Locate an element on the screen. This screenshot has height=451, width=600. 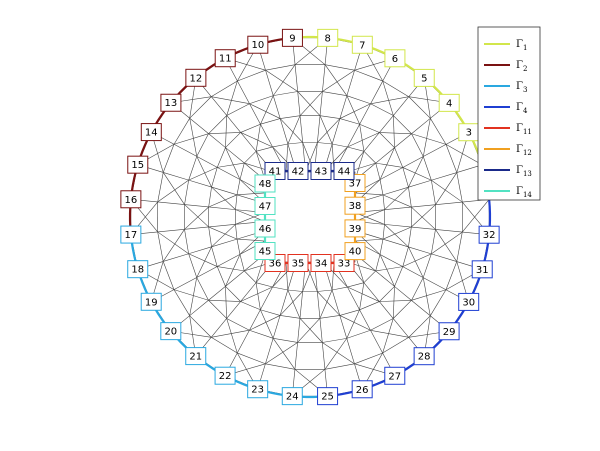
node-label: 45 is located at coordinates (265, 252).